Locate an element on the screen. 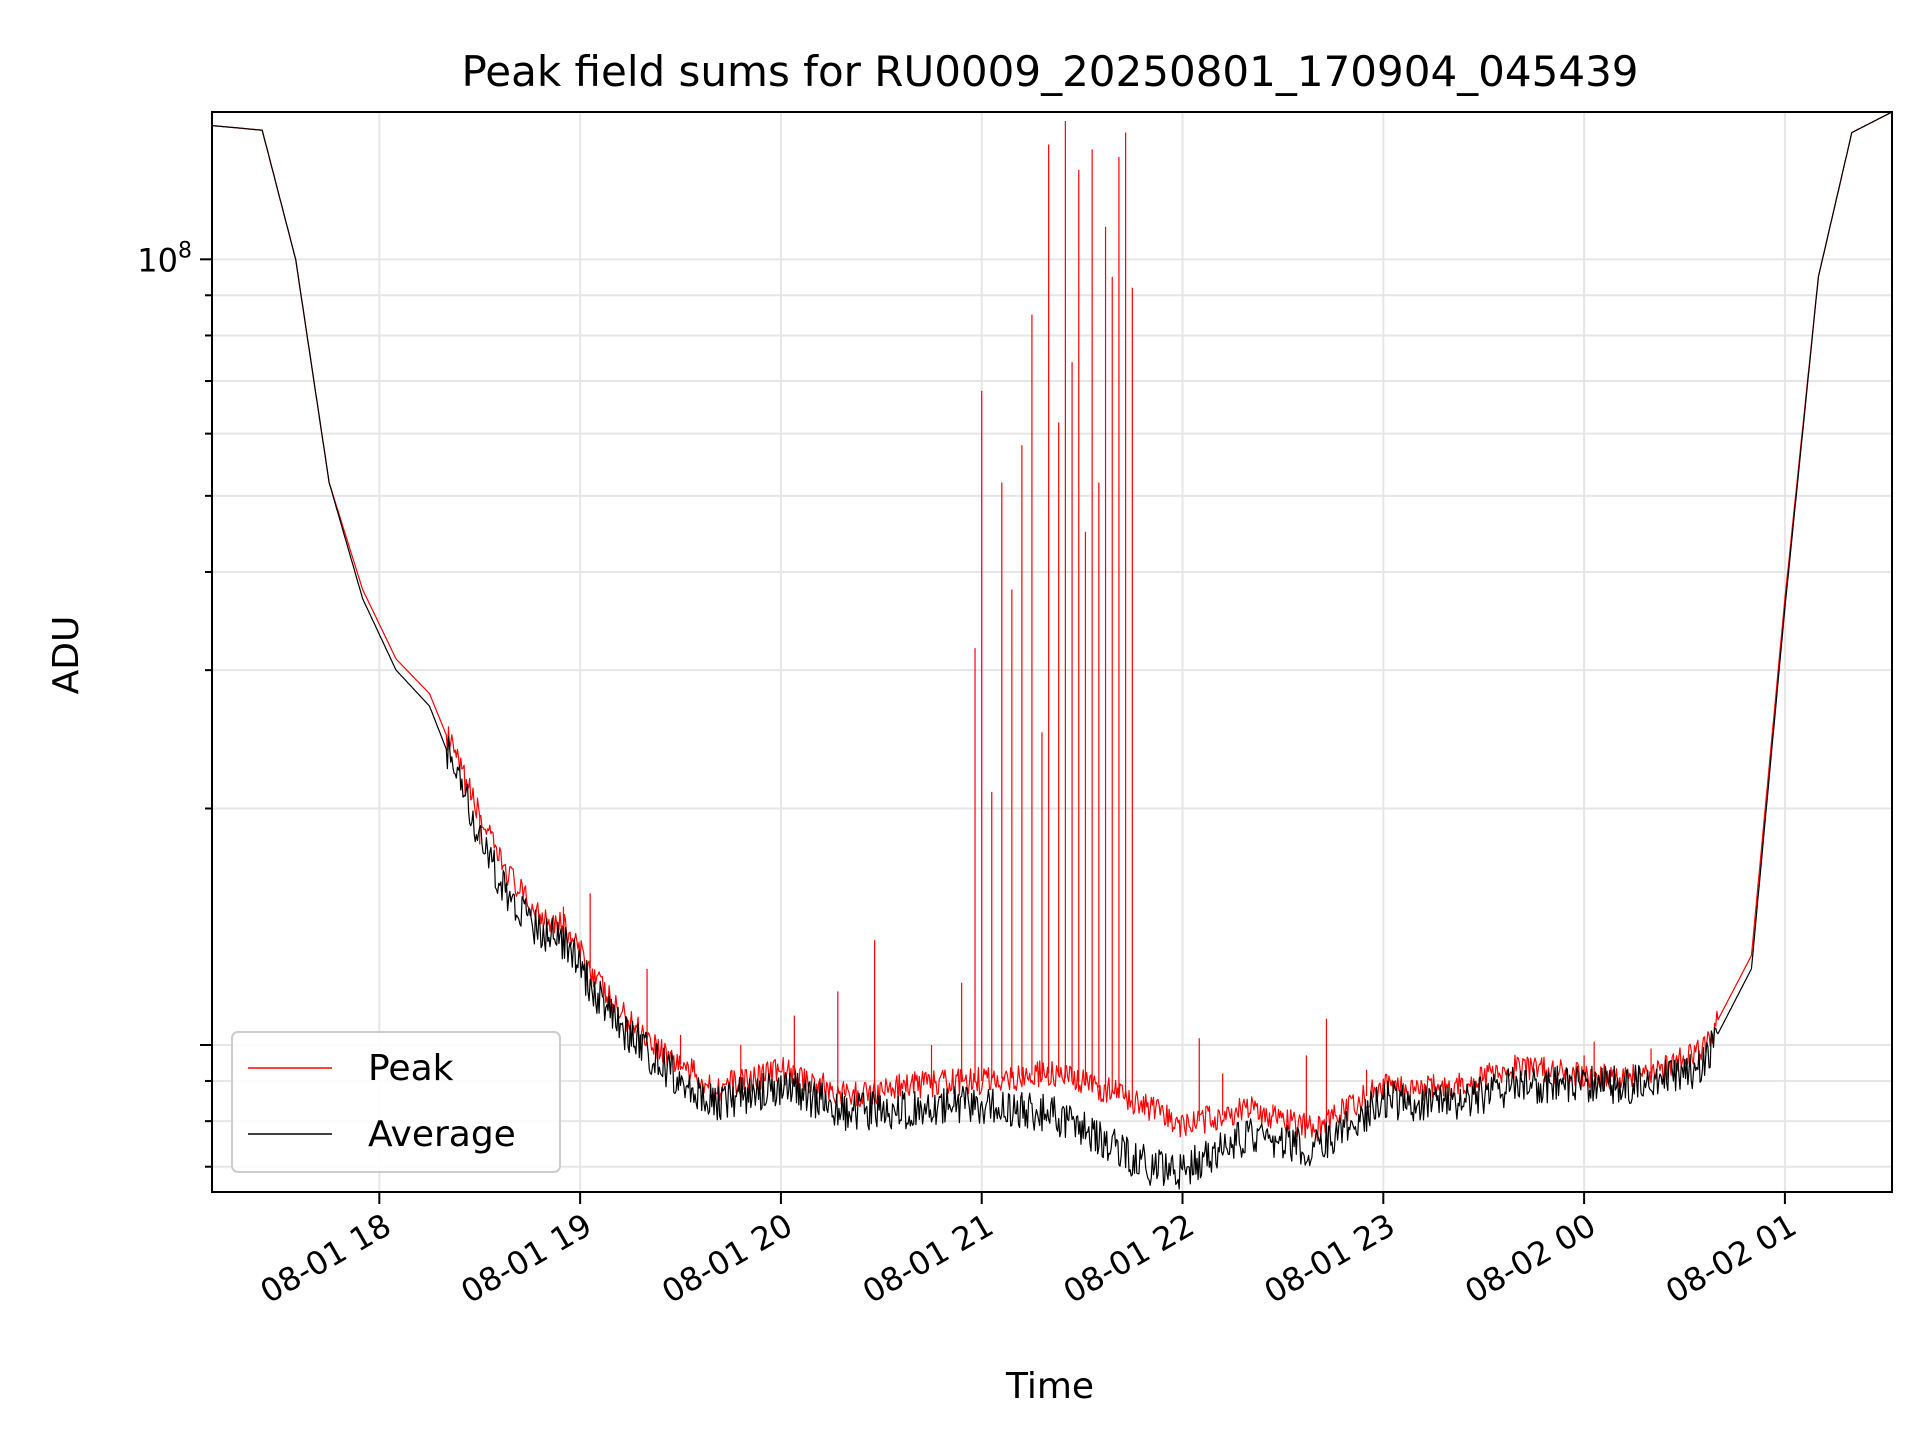  y-axis: 108 is located at coordinates (174, 703).